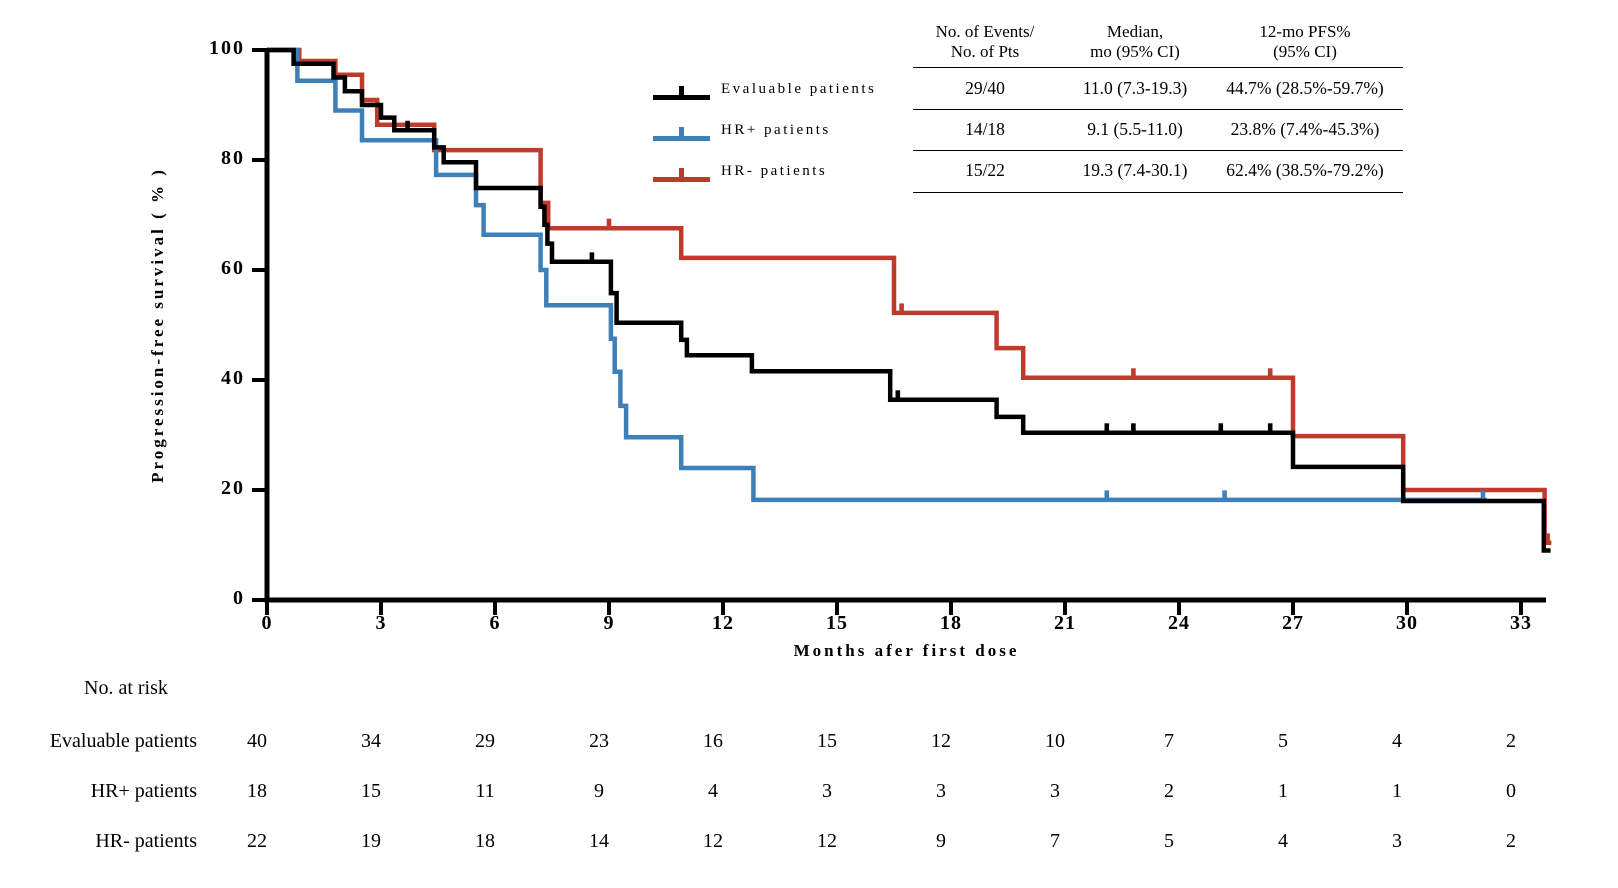 The width and height of the screenshot is (1618, 888). Describe the element at coordinates (681, 175) in the screenshot. I see `legend-marker-hr-neg` at that location.